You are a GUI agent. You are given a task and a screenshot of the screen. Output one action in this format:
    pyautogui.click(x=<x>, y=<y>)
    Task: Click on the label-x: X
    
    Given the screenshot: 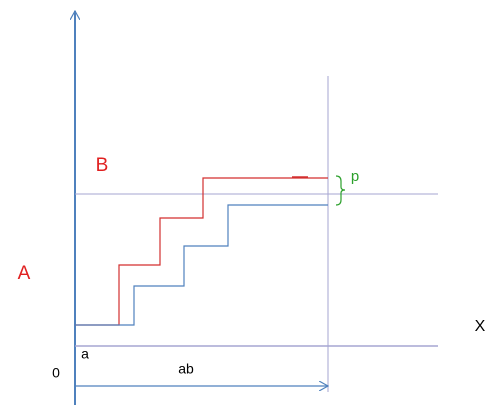 What is the action you would take?
    pyautogui.click(x=480, y=326)
    